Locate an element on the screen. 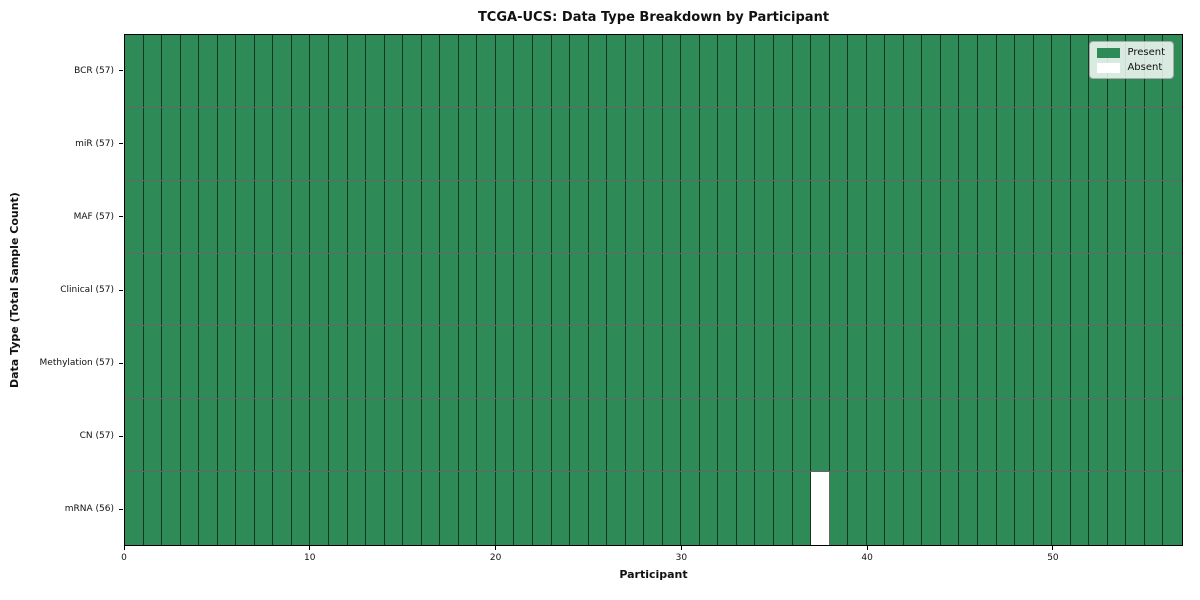 This screenshot has height=600, width=1200. y-tick-label: miR (57) is located at coordinates (94, 143).